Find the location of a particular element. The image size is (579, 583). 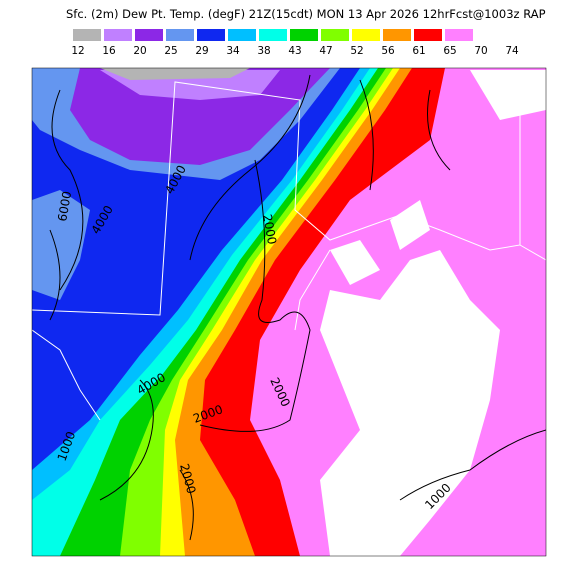

legend-label: 38 is located at coordinates (263, 51).